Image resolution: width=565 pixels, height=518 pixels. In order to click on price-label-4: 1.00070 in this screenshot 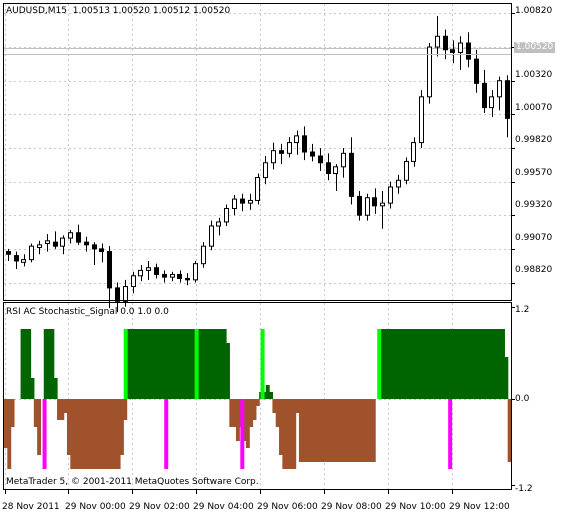, I will do `click(534, 108)`.